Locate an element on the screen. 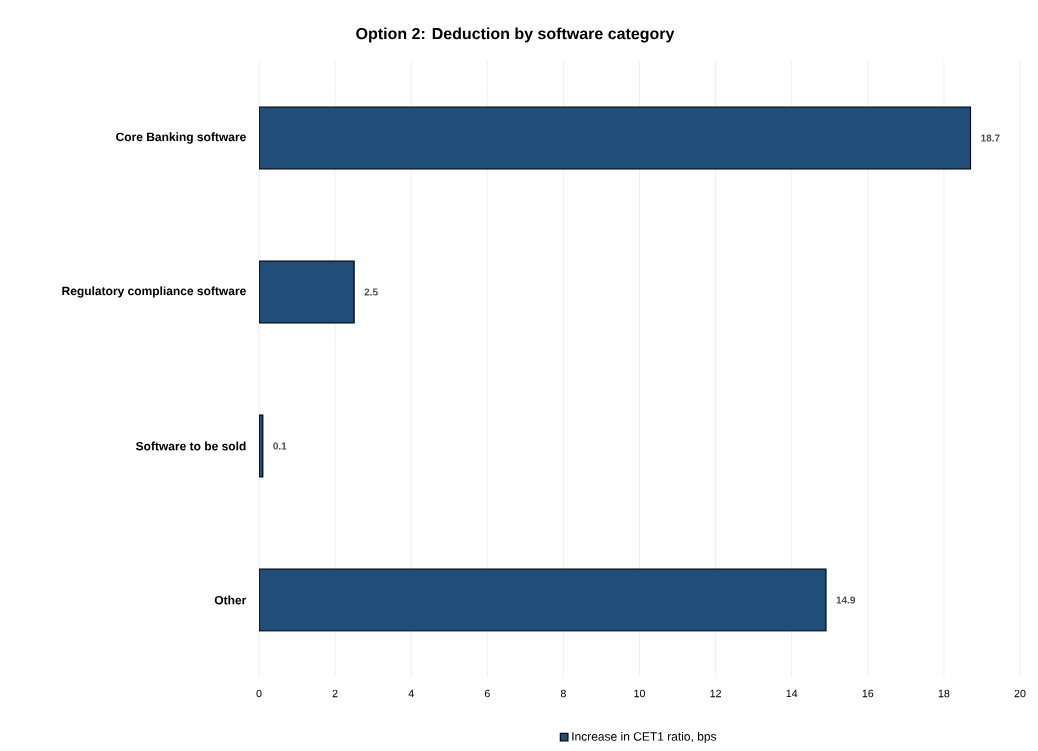 This screenshot has height=751, width=1038. x-tick-label: 20 is located at coordinates (1020, 693).